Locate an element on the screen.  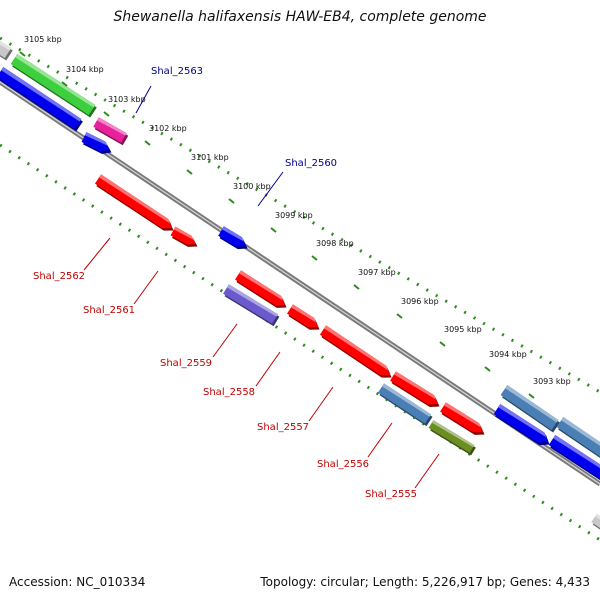
gene-label-shal_2558: Shal_2558 is located at coordinates (229, 392).